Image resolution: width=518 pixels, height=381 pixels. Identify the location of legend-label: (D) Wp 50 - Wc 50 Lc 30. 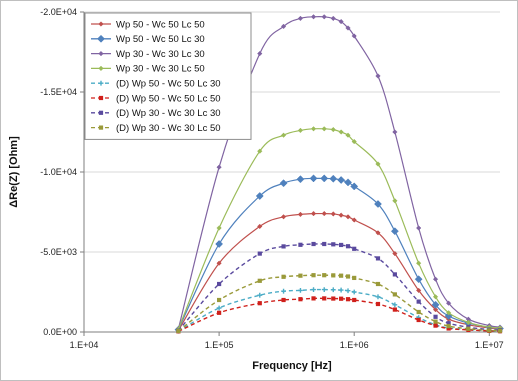
(168, 84).